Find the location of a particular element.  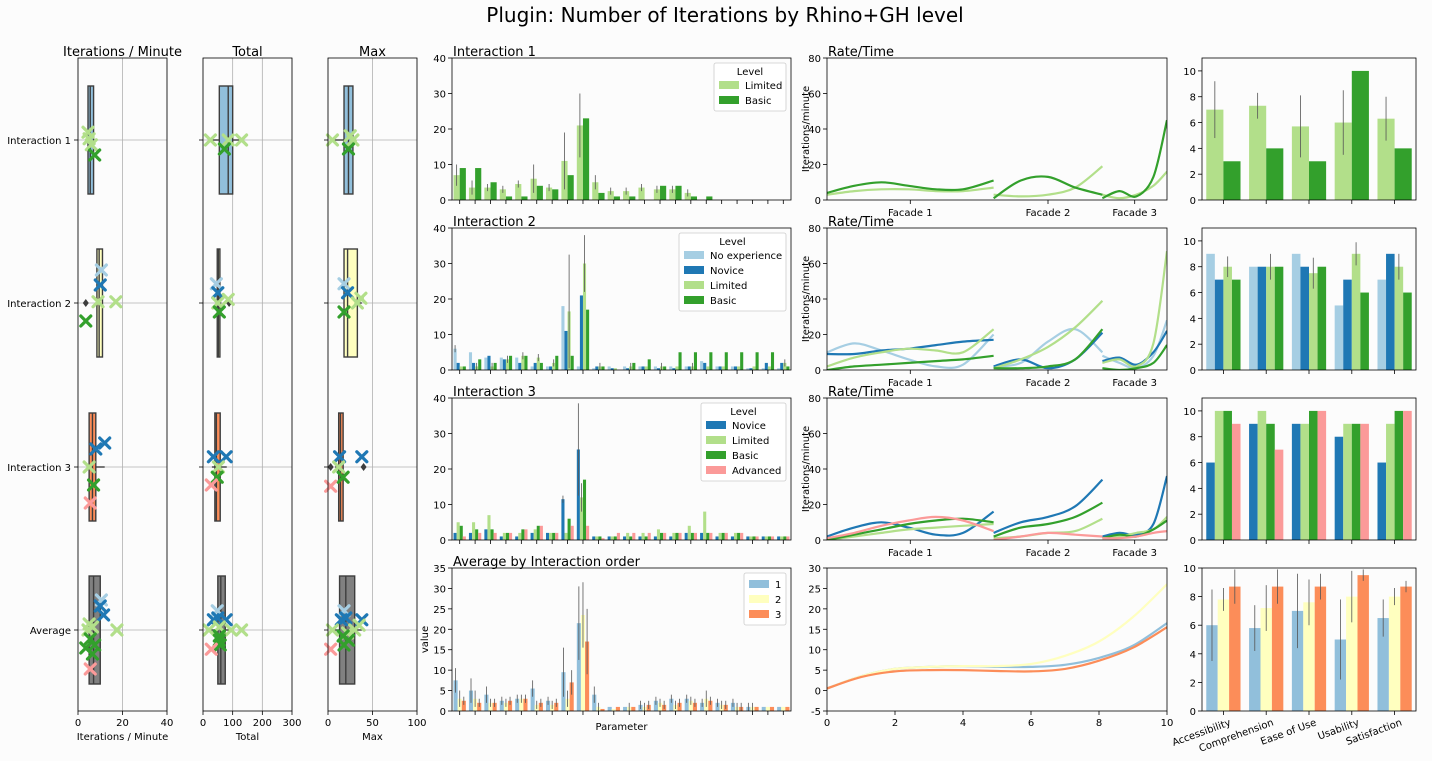

bar-int1: 0 10 20 30 40 Interaction 1 Level Limited Basic is located at coordinates (612, 126).